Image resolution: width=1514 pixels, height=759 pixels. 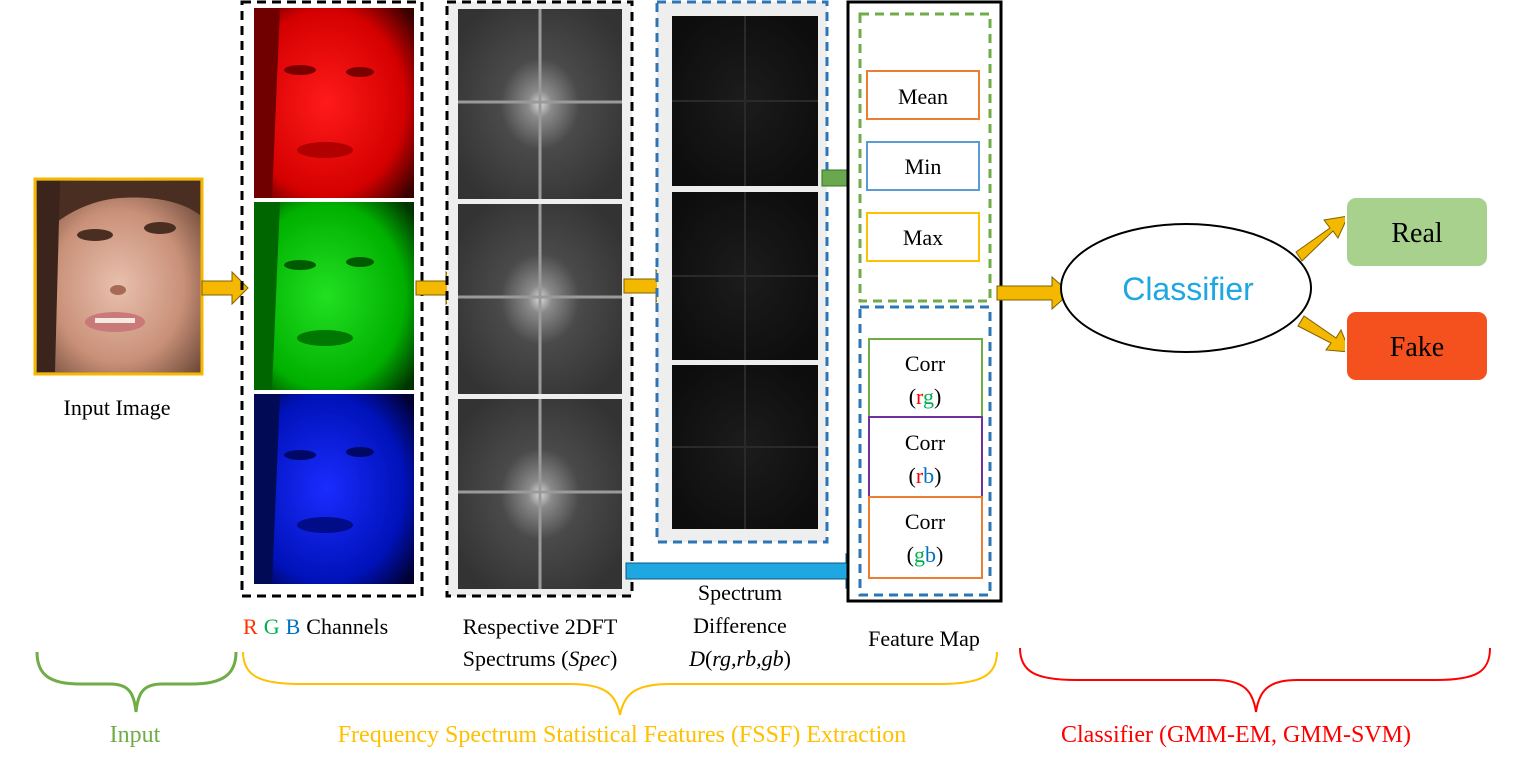 I want to click on arrow-input-to-channels, so click(x=225, y=288).